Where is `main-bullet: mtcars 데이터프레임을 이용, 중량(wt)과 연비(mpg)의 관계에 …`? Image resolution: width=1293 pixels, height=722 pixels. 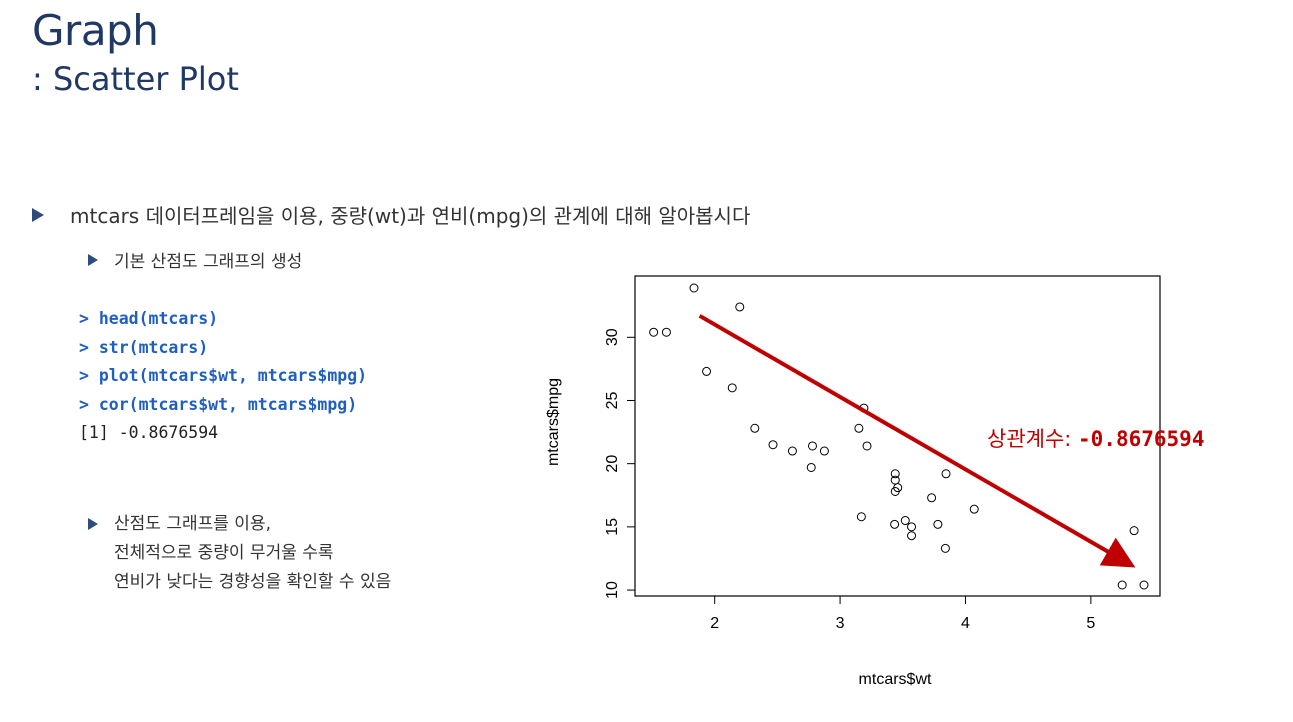
main-bullet: mtcars 데이터프레임을 이용, 중량(wt)과 연비(mpg)의 관계에 … is located at coordinates (391, 214).